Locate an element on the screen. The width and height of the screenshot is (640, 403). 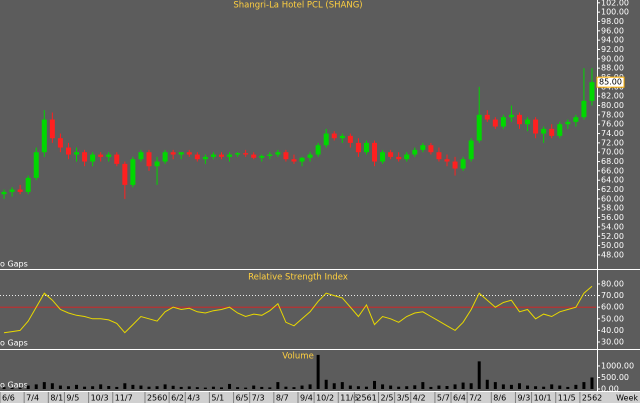
y-tick-label: 102.00 is located at coordinates (615, 3).